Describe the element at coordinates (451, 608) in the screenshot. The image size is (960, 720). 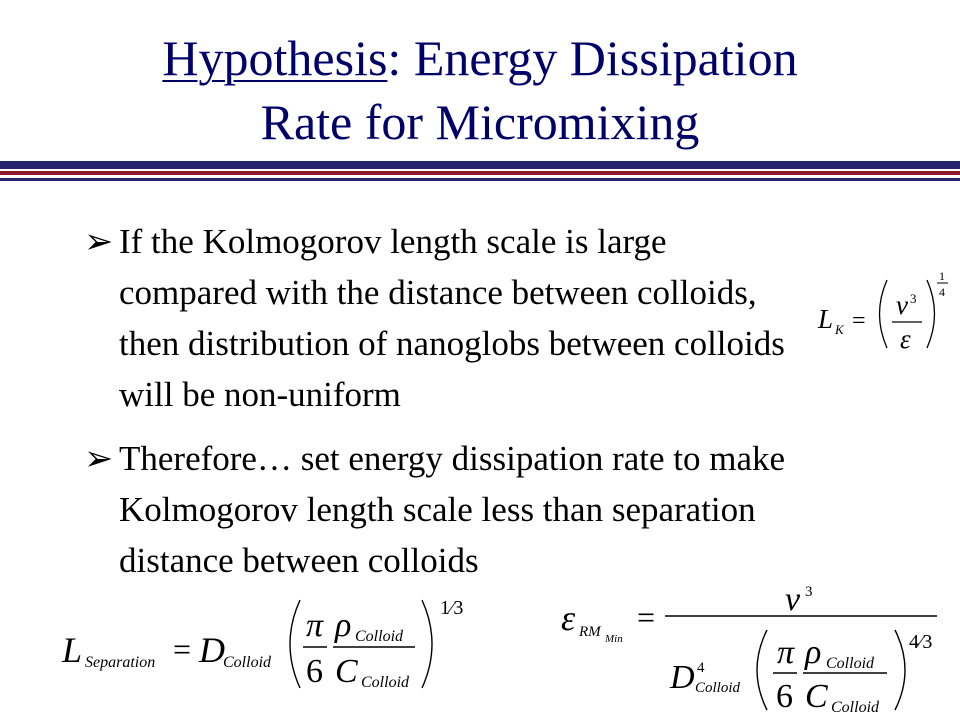
I see `eq-power: 1⁄3` at that location.